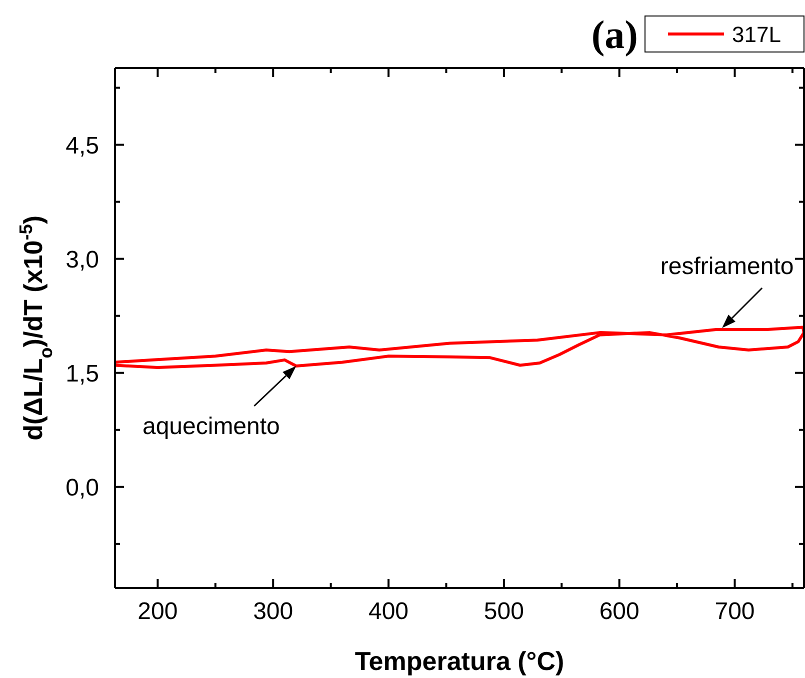 The height and width of the screenshot is (678, 805). I want to click on y-tick-label: 1,5, so click(82, 374).